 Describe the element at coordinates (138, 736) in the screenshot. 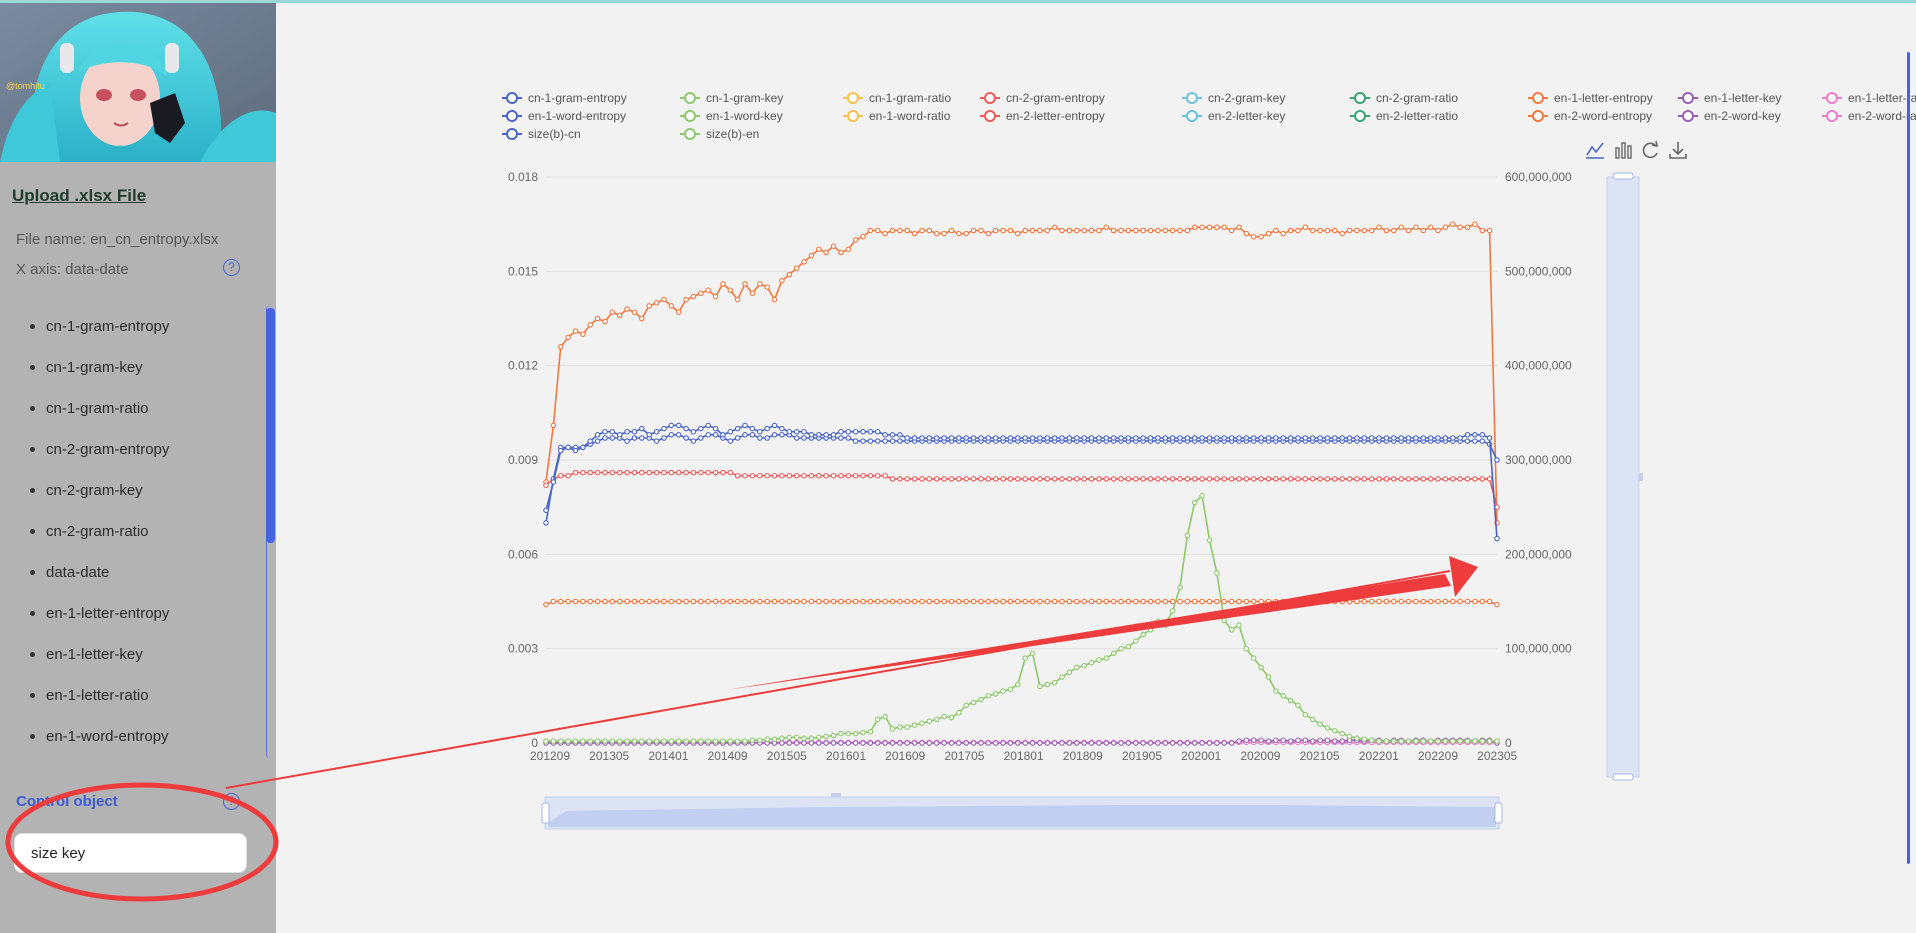

I see `field-item-en-1-word-entropy: en-1-word-entropy` at that location.